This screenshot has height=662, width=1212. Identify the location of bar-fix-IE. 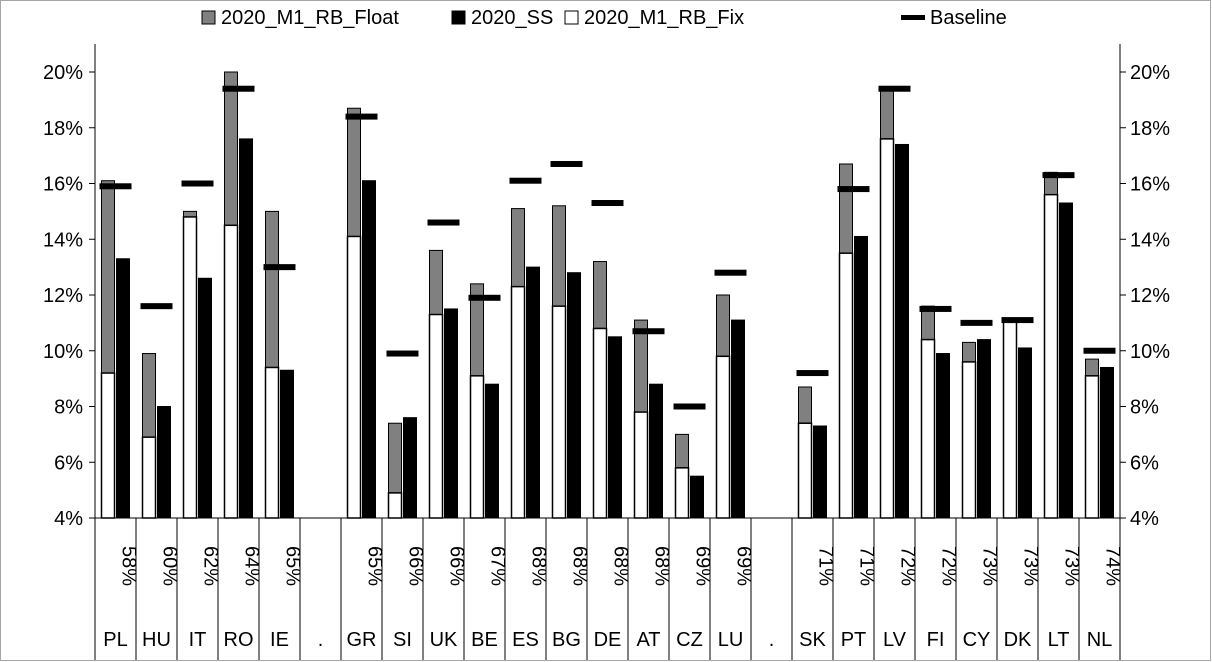
(272, 442).